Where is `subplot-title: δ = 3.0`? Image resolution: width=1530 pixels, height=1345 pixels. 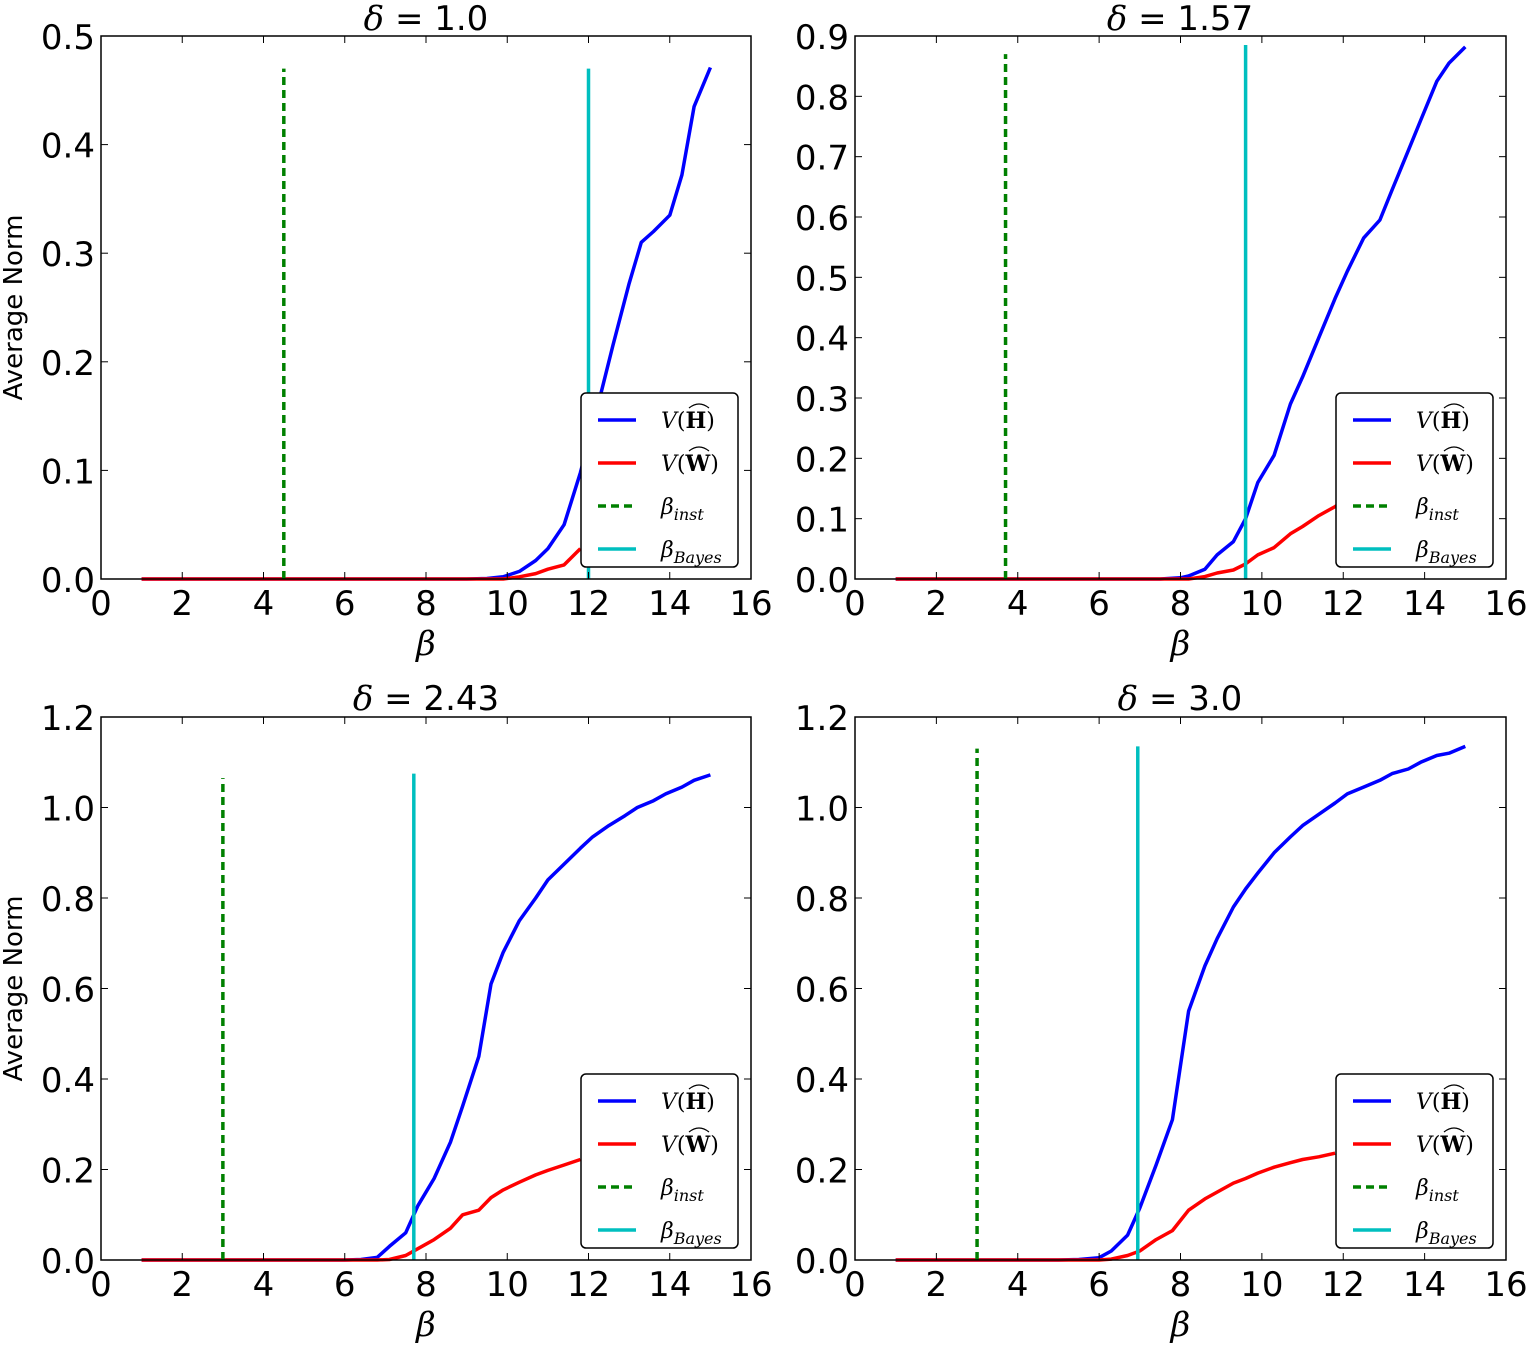
subplot-title: δ = 3.0 is located at coordinates (1180, 699).